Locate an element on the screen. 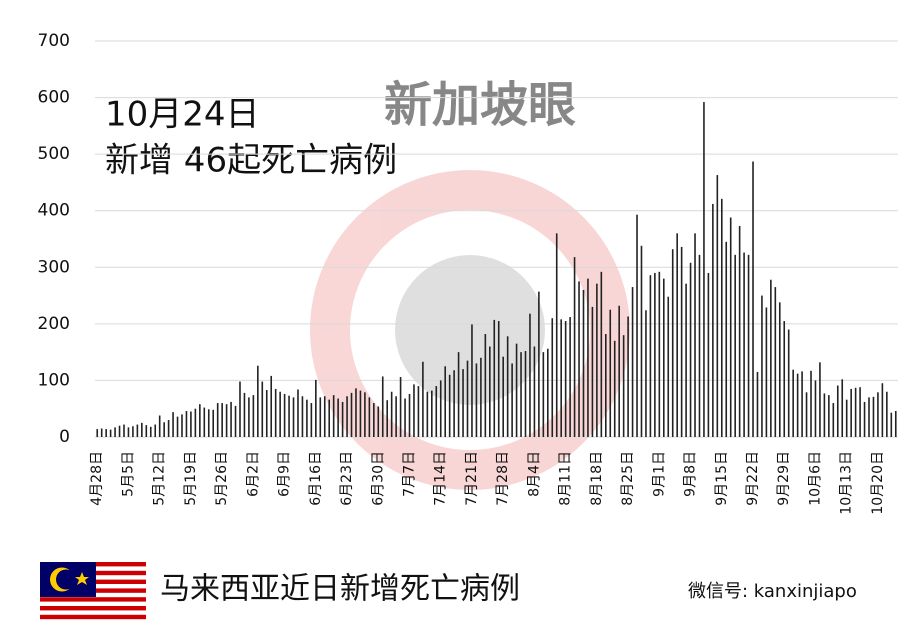 Image resolution: width=921 pixels, height=633 pixels. watermark: 新加坡眼 is located at coordinates (480, 105).